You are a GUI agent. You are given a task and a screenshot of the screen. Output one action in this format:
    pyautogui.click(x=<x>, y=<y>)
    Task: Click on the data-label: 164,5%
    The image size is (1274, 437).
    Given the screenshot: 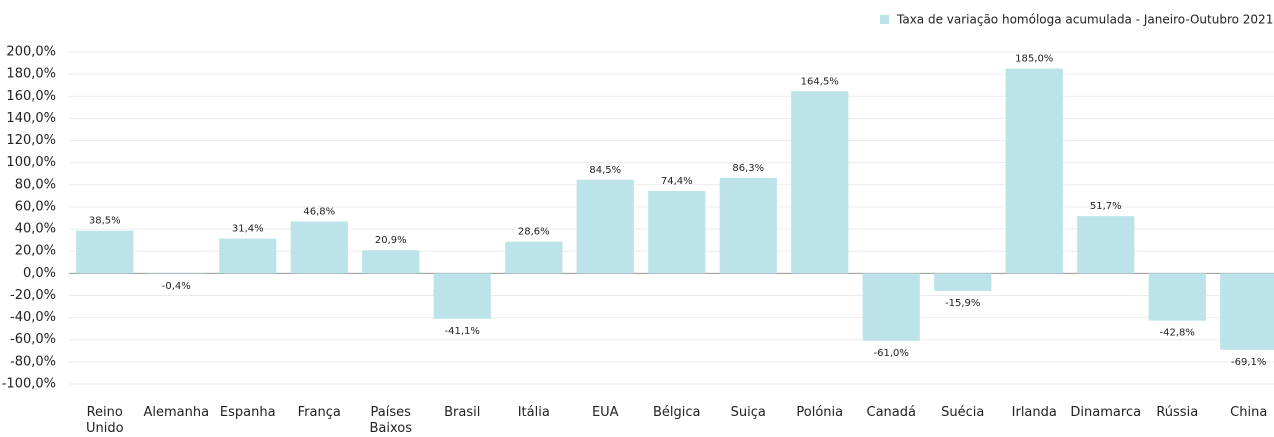 What is the action you would take?
    pyautogui.click(x=820, y=81)
    